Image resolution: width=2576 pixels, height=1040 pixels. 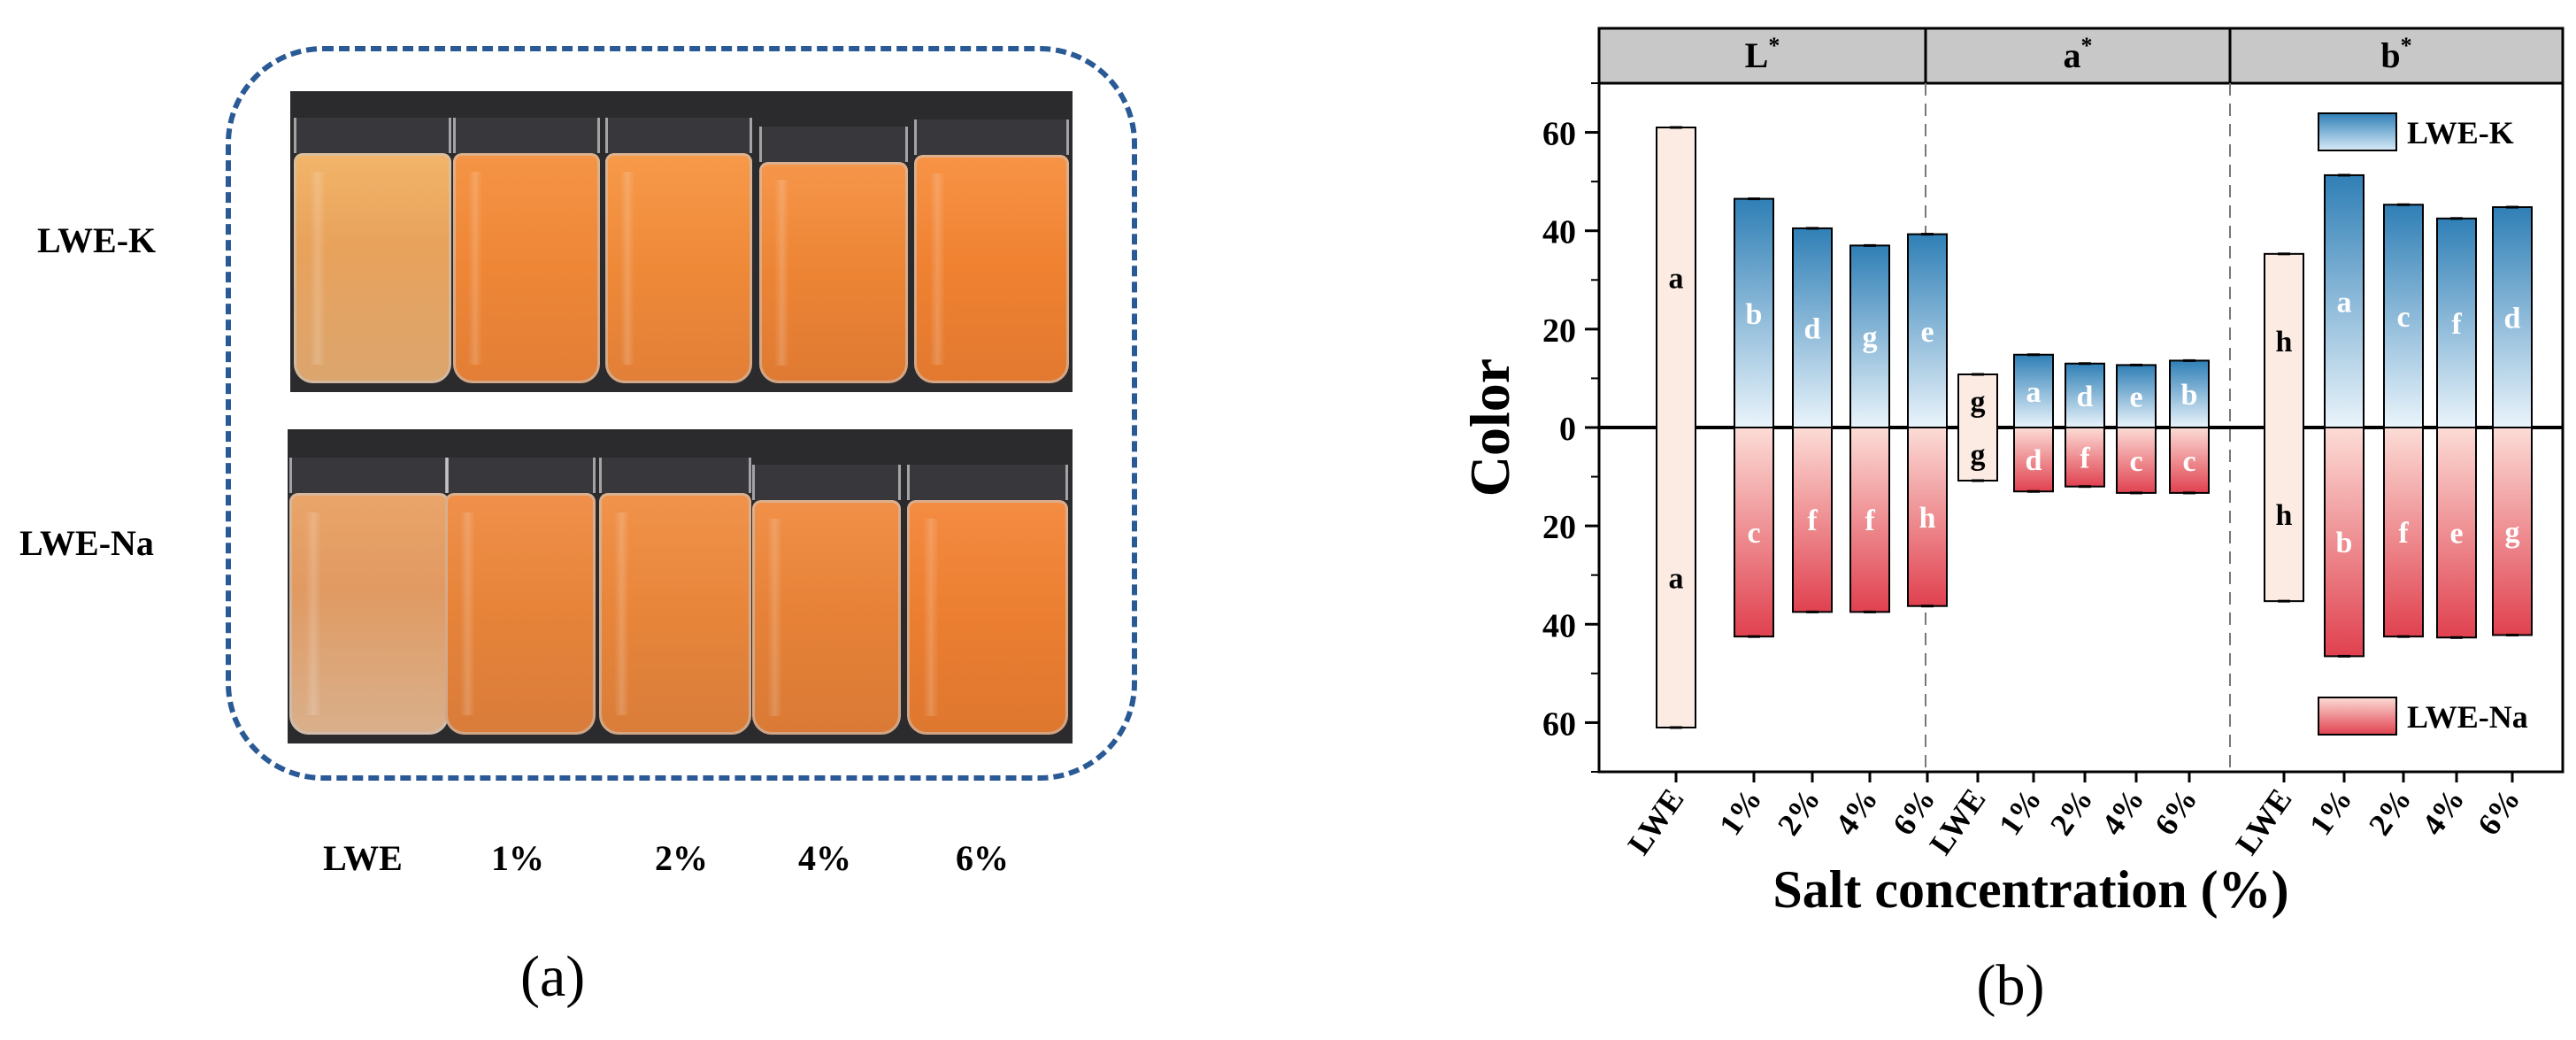 What do you see at coordinates (824, 858) in the screenshot?
I see `column-label-4pct: 4%` at bounding box center [824, 858].